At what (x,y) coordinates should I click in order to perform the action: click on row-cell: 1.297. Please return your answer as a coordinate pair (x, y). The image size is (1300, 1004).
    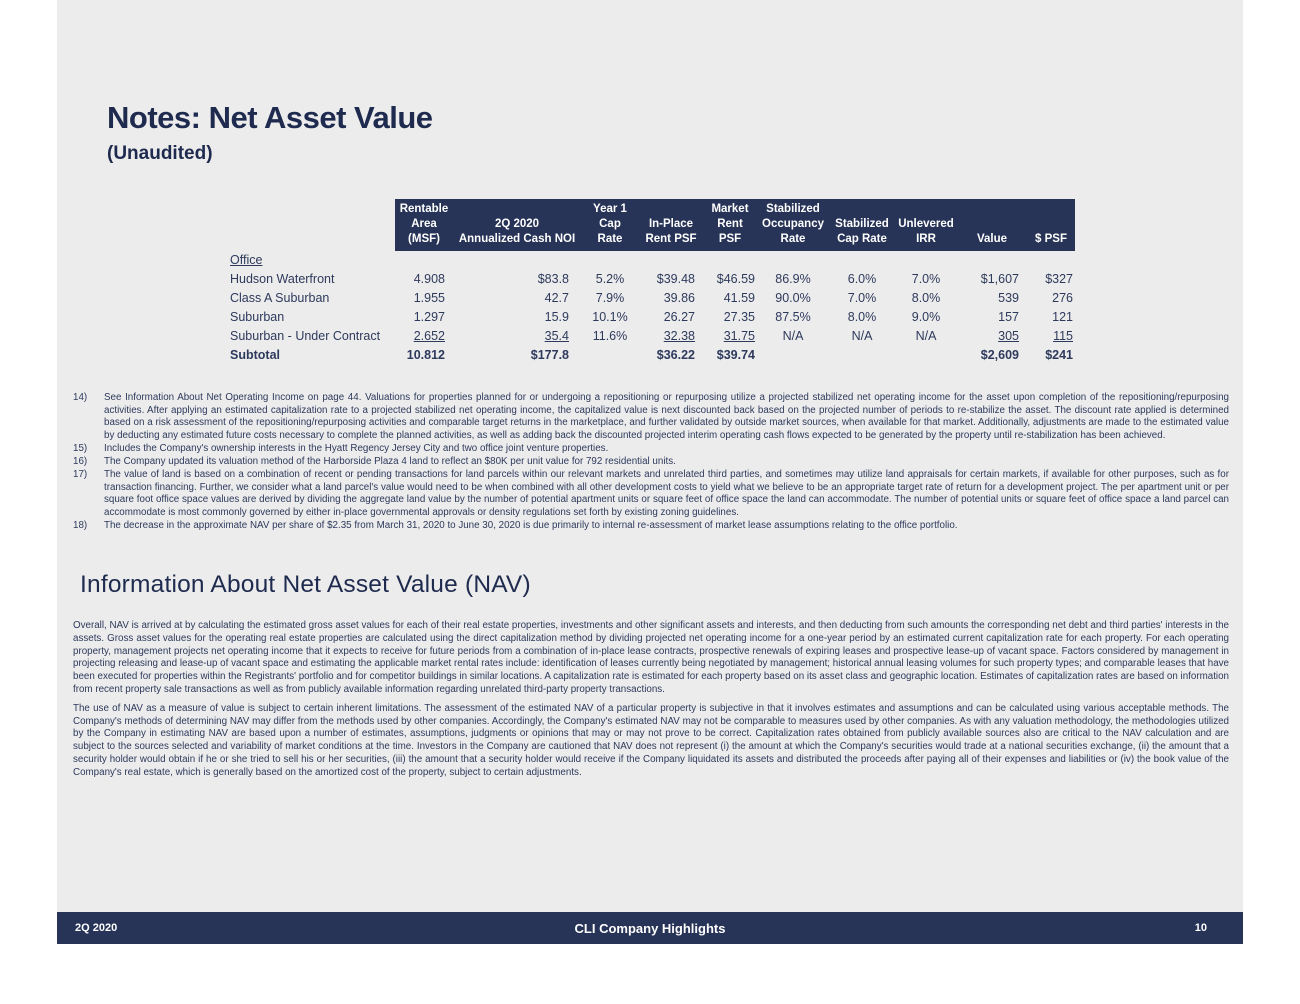
    Looking at the image, I should click on (429, 316).